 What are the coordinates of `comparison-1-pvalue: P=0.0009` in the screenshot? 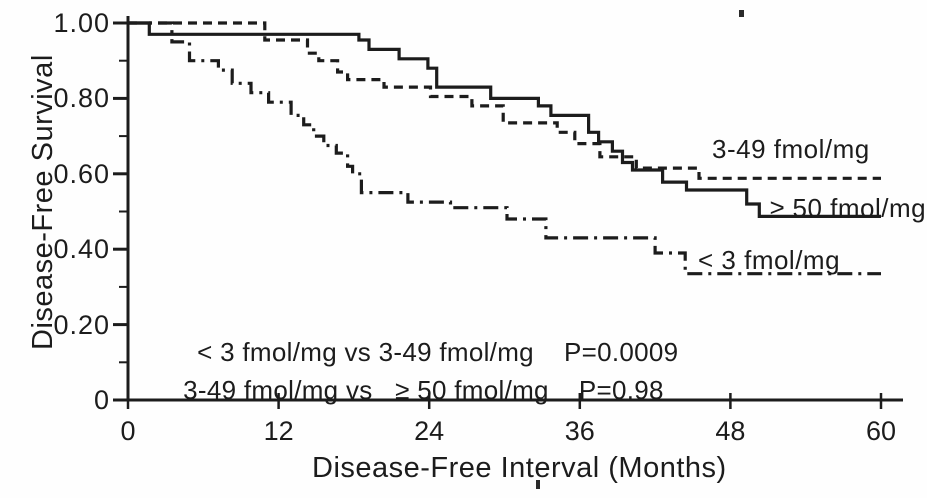 It's located at (621, 352).